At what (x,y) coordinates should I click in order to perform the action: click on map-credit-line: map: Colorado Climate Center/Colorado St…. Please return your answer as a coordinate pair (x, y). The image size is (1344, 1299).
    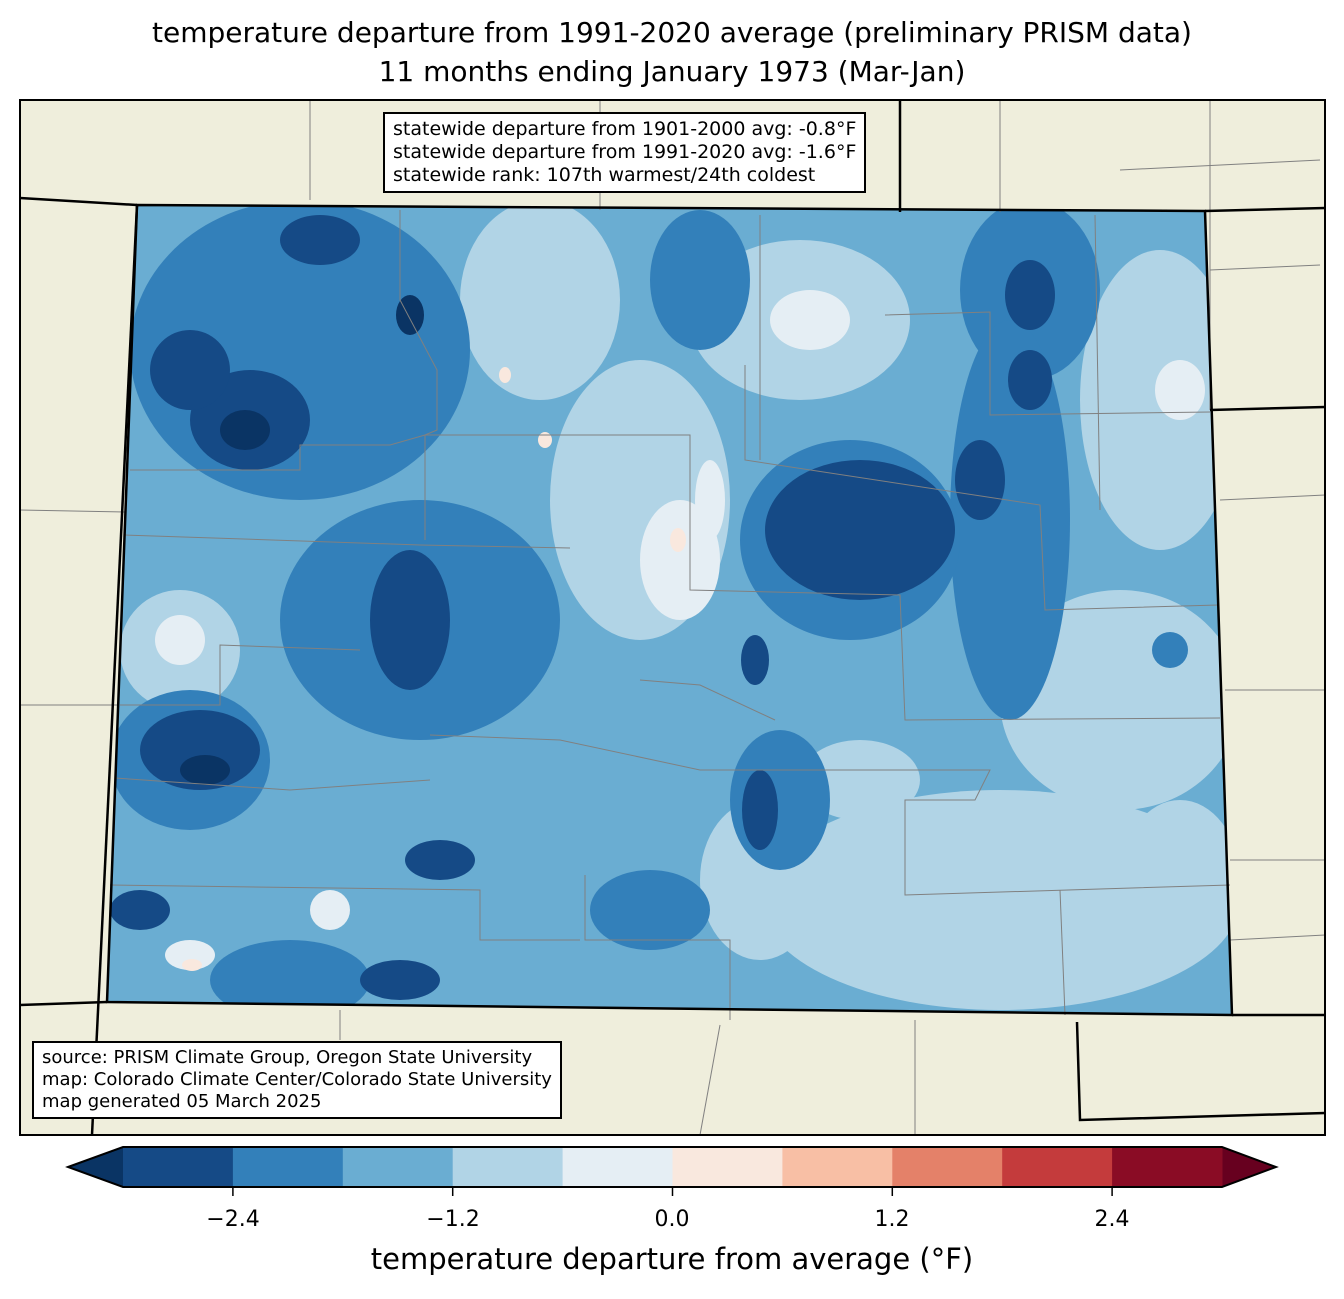
    Looking at the image, I should click on (297, 1079).